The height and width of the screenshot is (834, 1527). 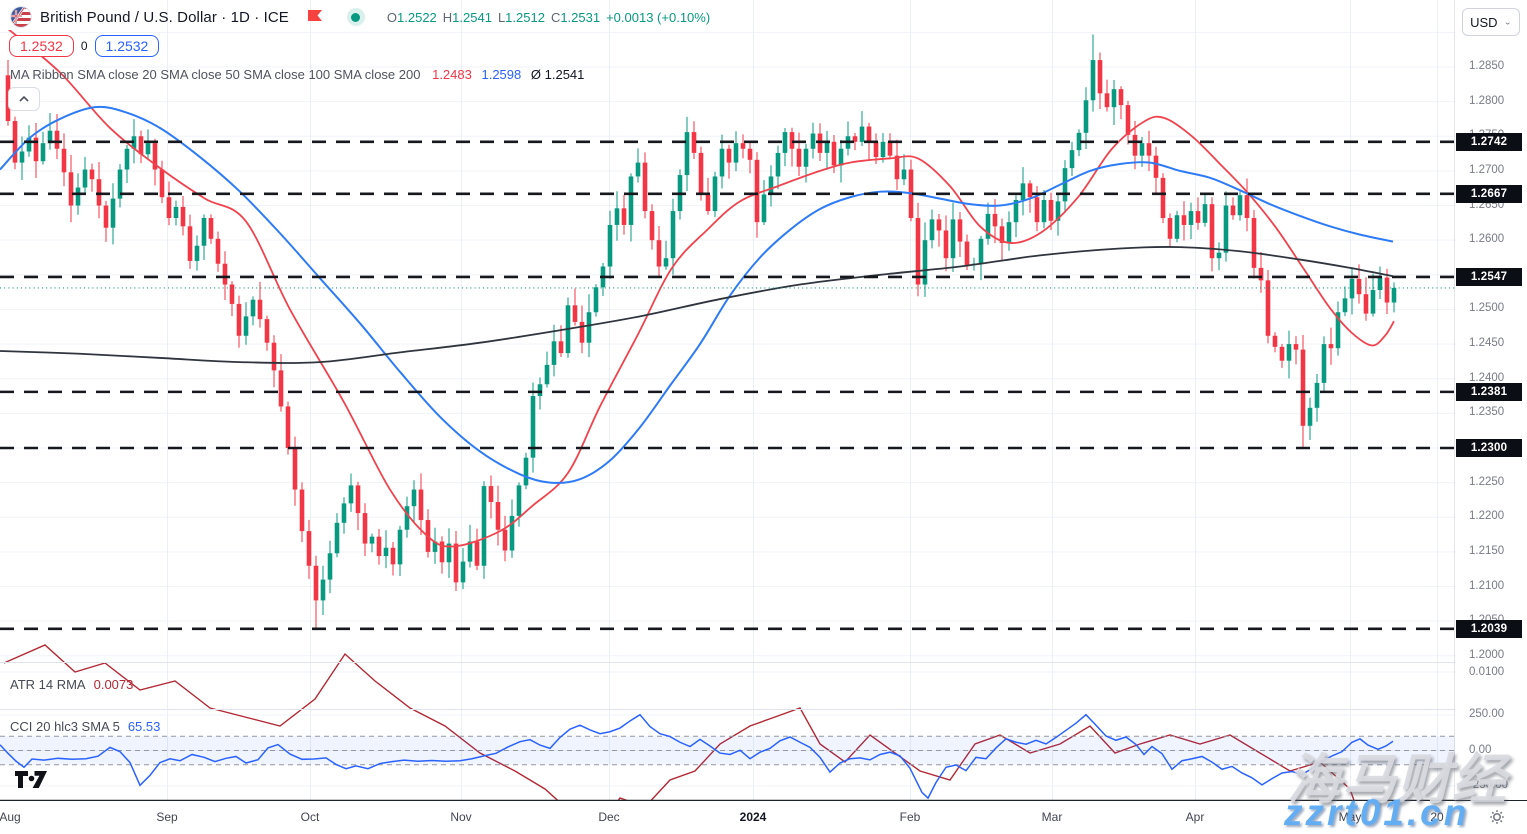 I want to click on time-axis-label: May, so click(x=1350, y=817).